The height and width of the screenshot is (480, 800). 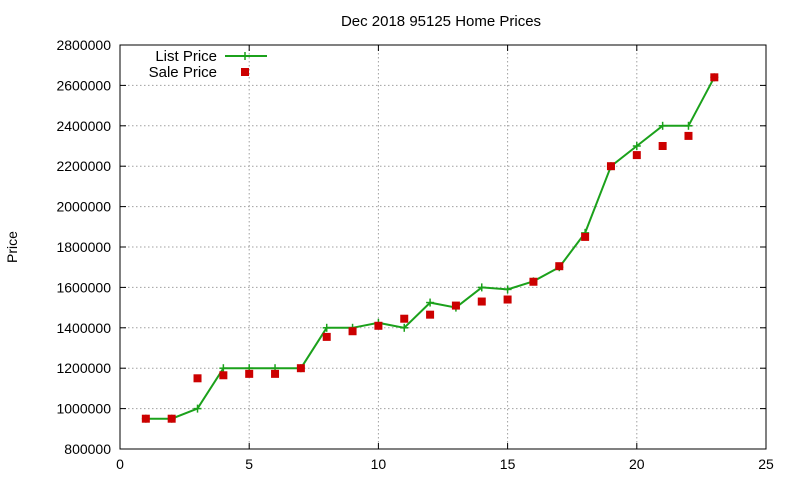 I want to click on y-tick-label: 2600000, so click(x=83, y=85).